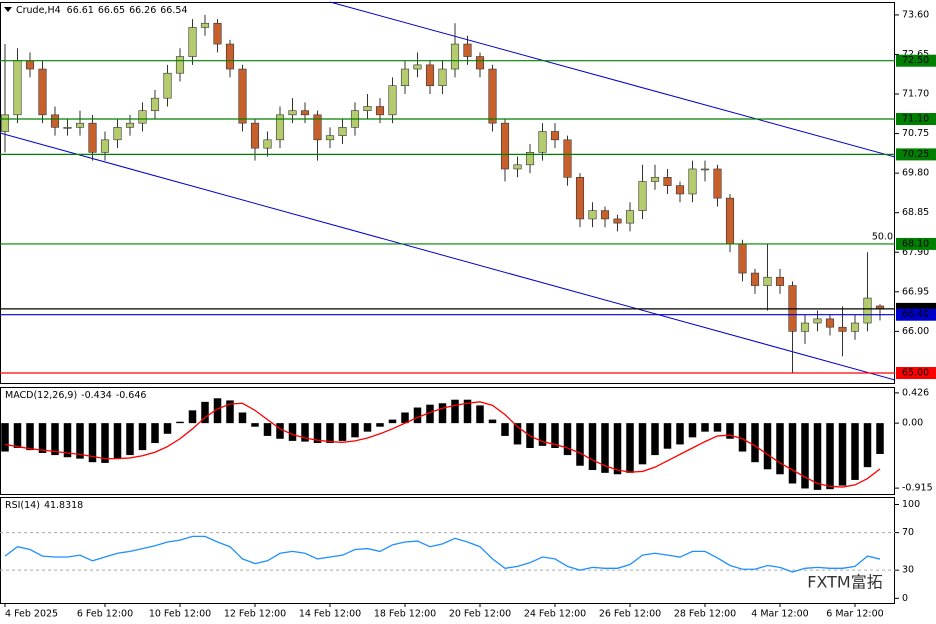  I want to click on y-tick-label: 72.65, so click(915, 54).